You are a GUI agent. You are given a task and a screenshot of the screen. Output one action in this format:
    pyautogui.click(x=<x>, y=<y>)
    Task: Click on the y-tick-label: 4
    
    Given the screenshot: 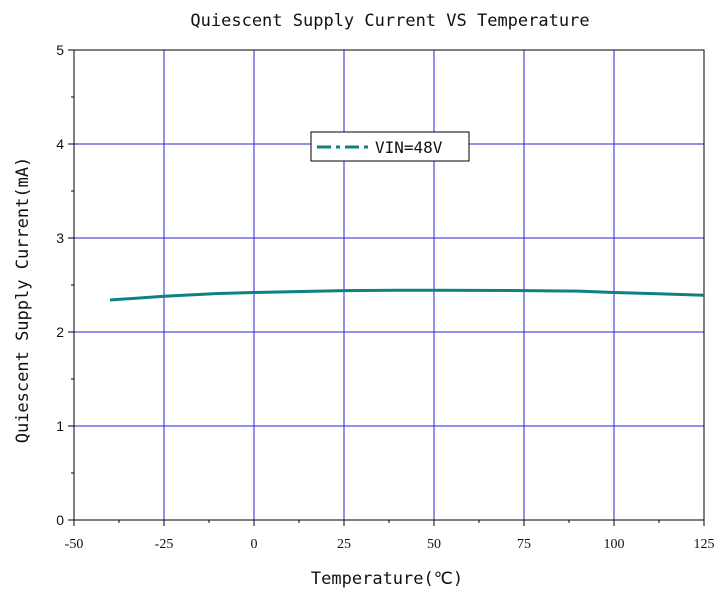 What is the action you would take?
    pyautogui.click(x=60, y=144)
    